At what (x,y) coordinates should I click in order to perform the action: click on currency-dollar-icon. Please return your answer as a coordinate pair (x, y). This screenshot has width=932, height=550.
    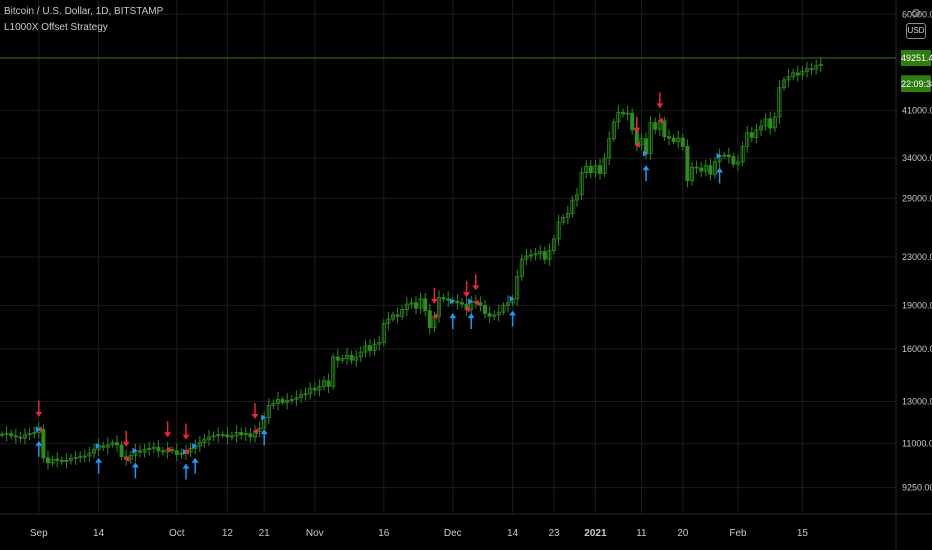
    Looking at the image, I should click on (916, 13).